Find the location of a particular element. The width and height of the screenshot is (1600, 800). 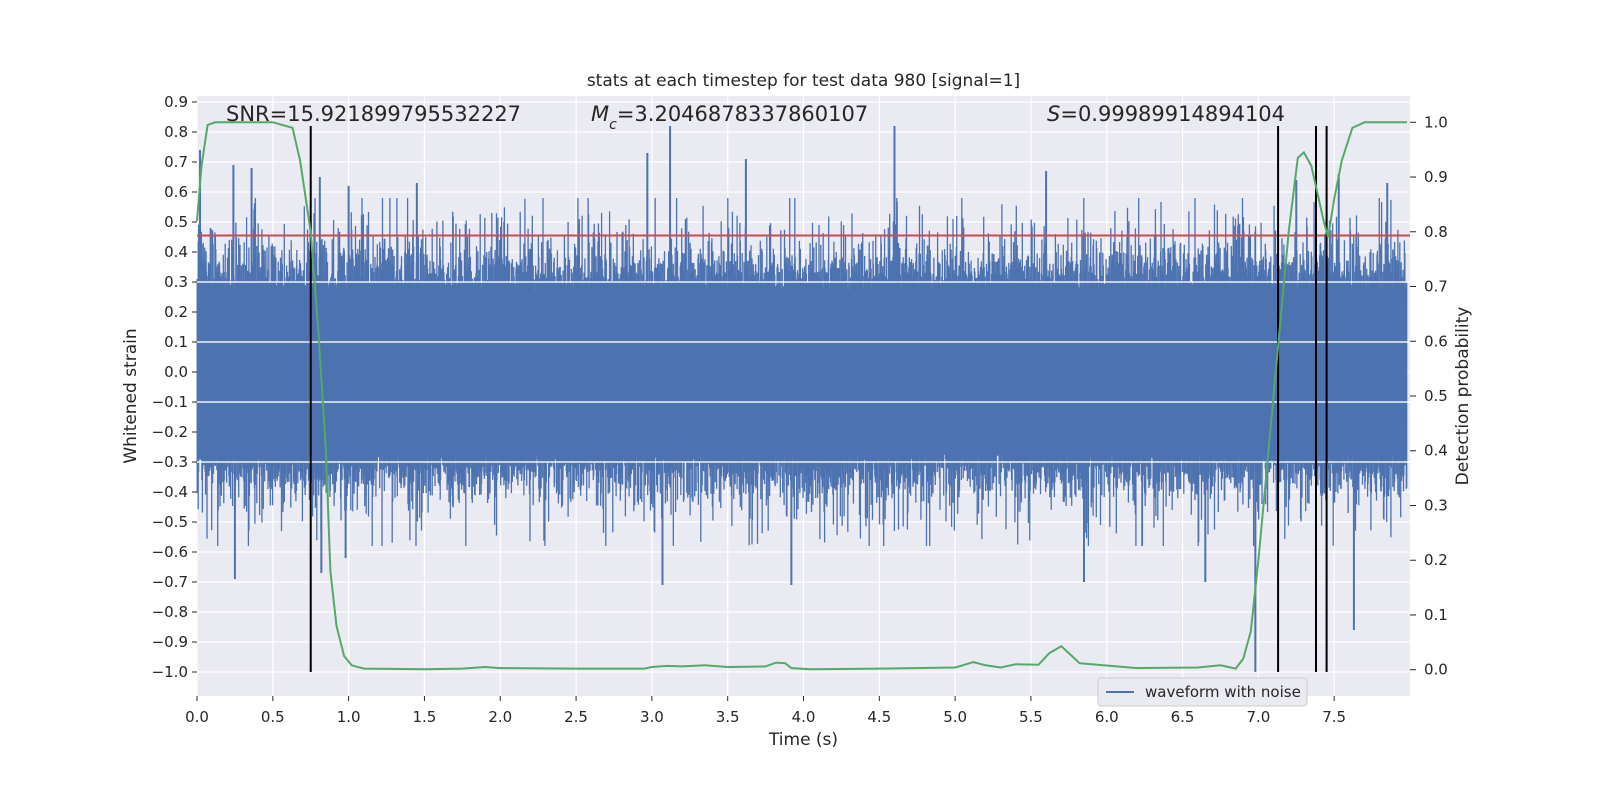

y-tick-label: −0.9 is located at coordinates (170, 642).